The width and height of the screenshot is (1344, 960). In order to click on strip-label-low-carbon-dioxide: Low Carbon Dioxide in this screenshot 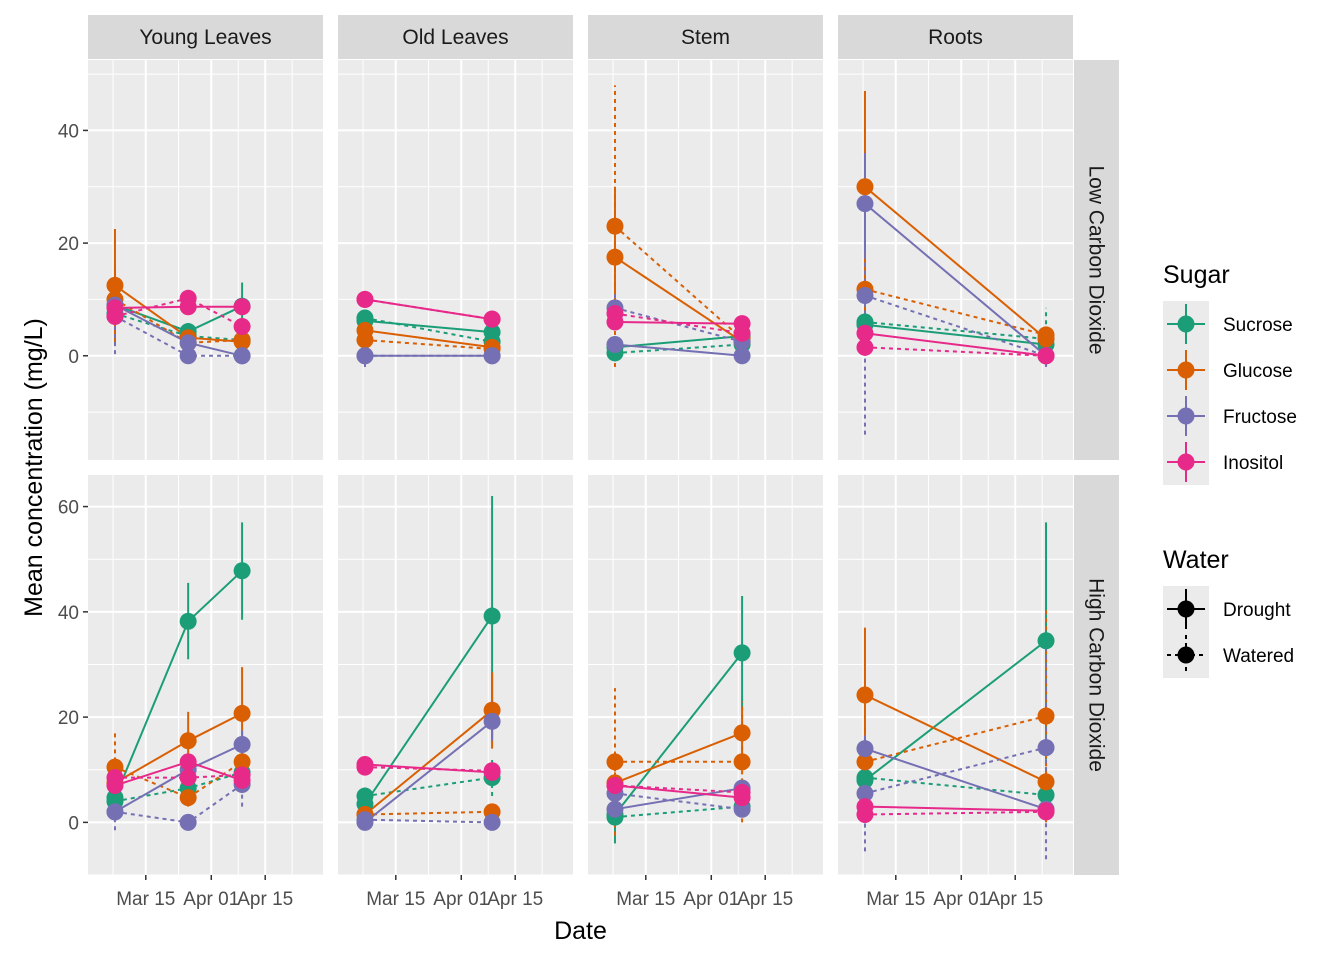, I will do `click(1096, 259)`.